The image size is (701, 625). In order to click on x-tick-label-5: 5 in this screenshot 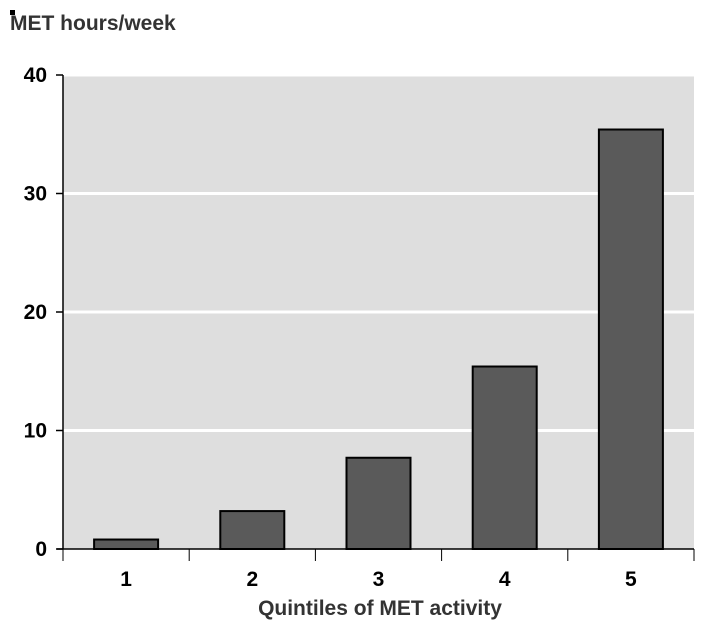, I will do `click(631, 579)`.